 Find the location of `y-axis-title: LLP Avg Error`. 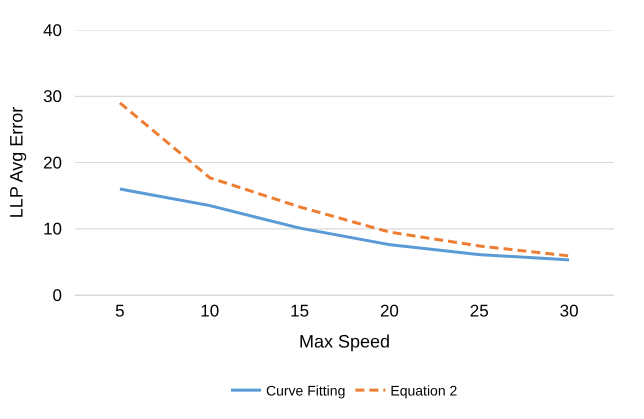

y-axis-title: LLP Avg Error is located at coordinates (16, 162).